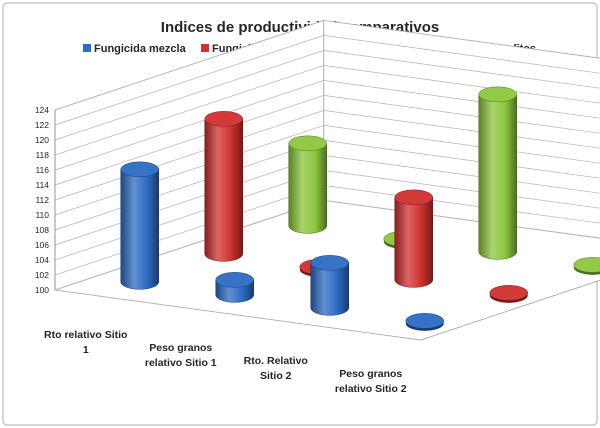 This screenshot has width=600, height=428. Describe the element at coordinates (42, 260) in the screenshot. I see `y-tick-label: 104` at that location.